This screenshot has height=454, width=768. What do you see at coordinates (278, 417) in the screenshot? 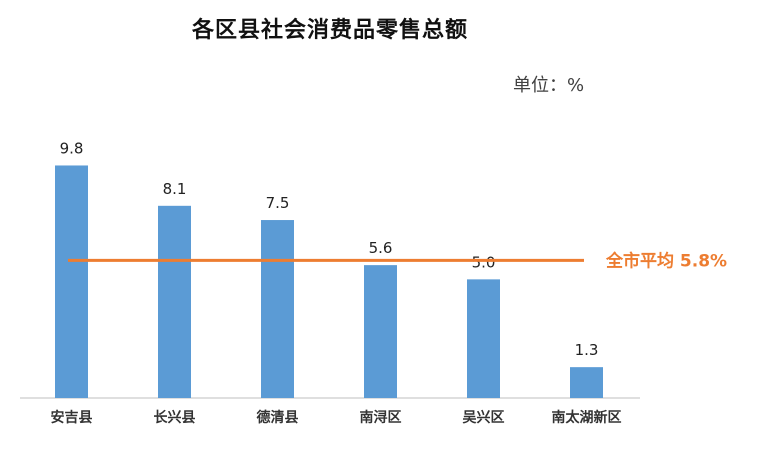
I see `category-label: 德清县` at bounding box center [278, 417].